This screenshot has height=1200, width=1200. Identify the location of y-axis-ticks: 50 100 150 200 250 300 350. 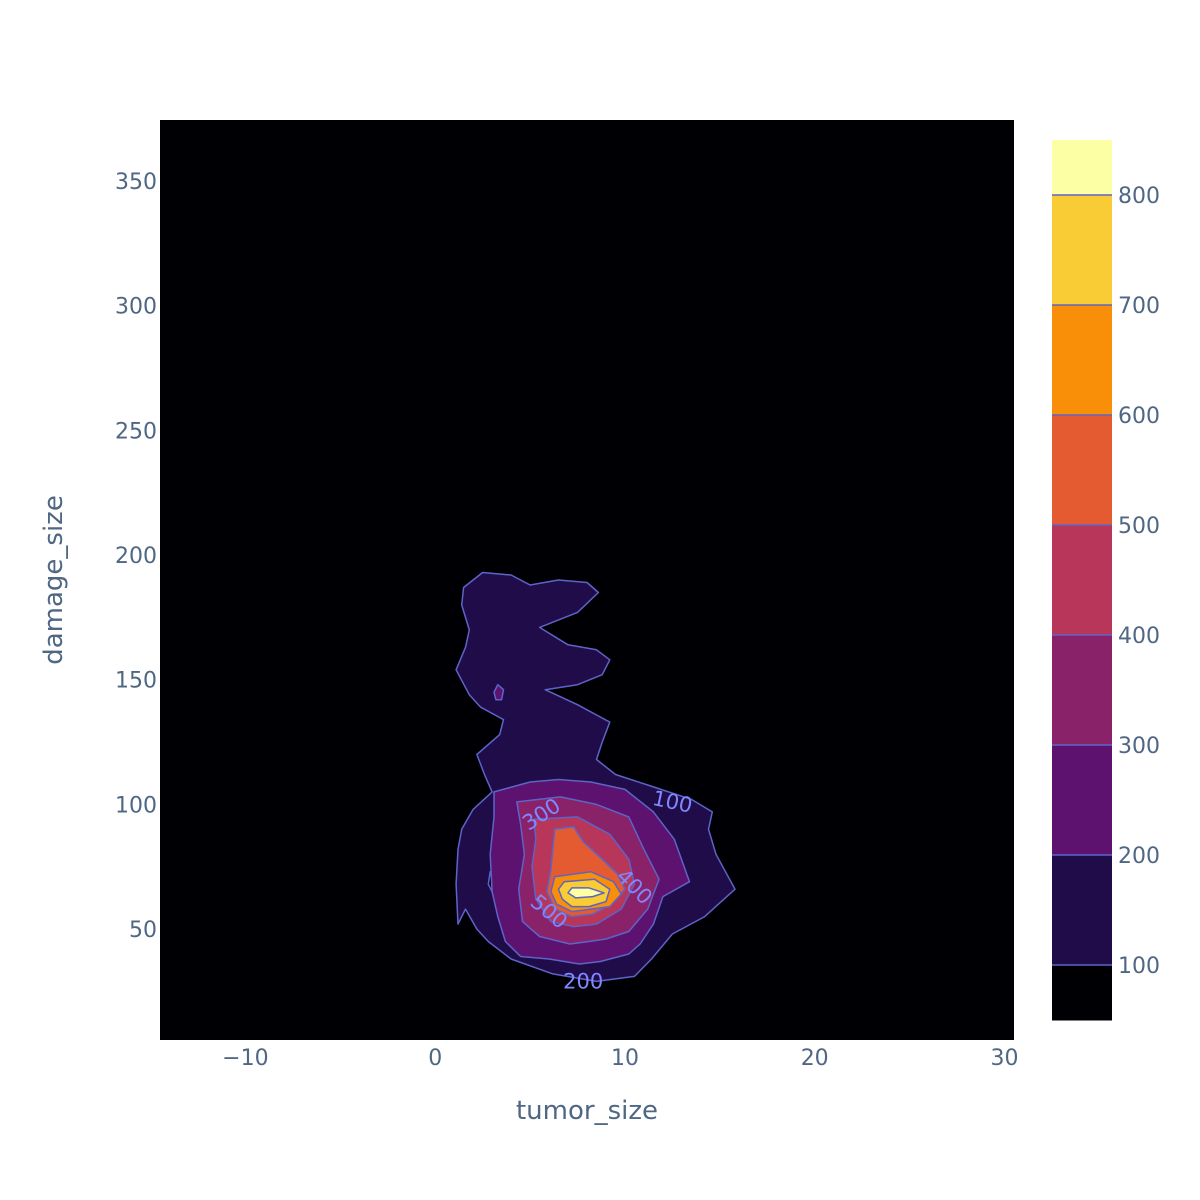
(136, 556).